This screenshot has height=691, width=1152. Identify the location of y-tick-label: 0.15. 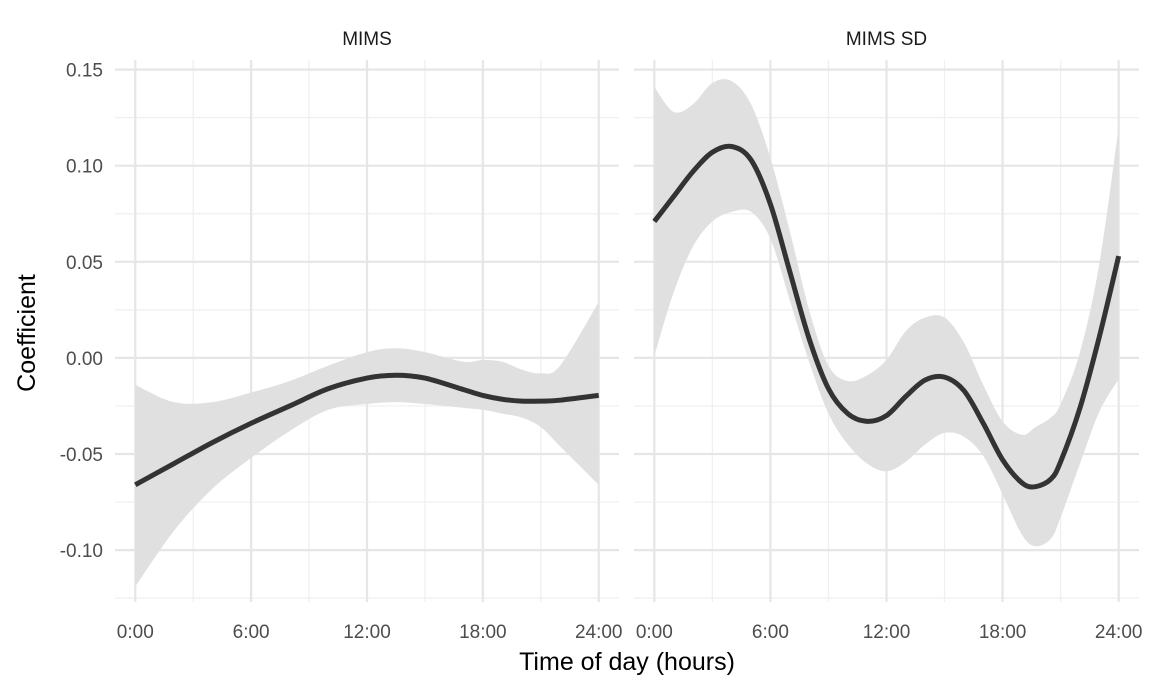
(84, 71).